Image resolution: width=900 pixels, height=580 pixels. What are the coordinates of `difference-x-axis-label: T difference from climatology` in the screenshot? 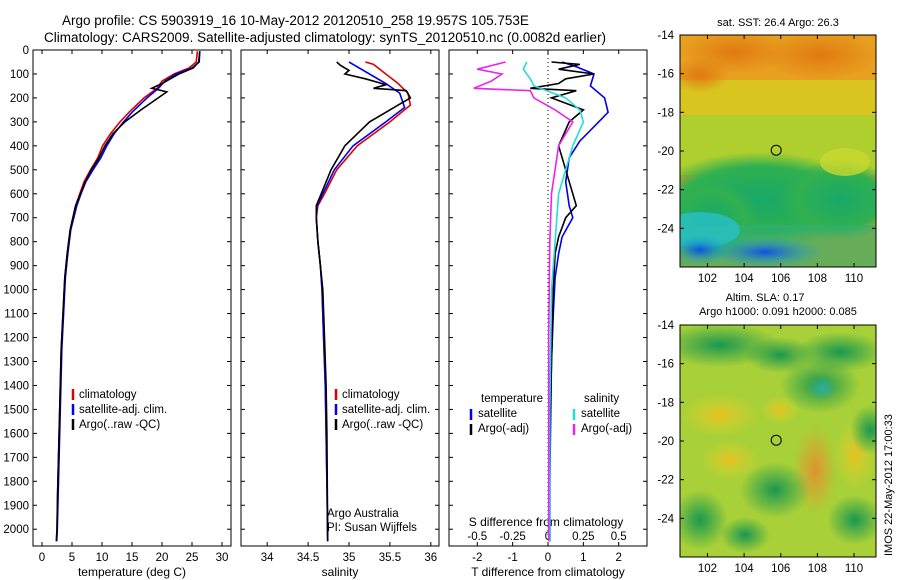 It's located at (548, 572).